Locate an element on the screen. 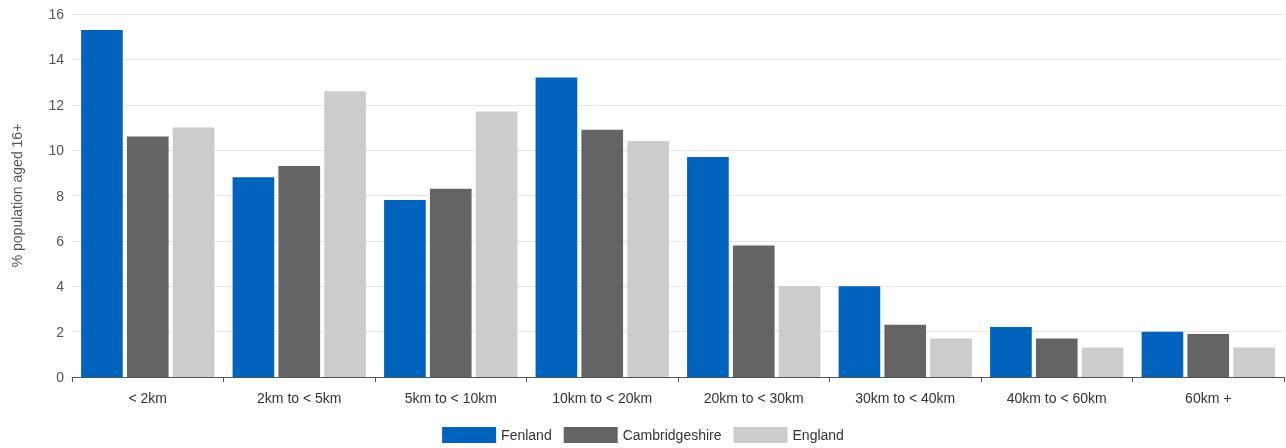  legend-label: Cambridgeshire is located at coordinates (672, 435).